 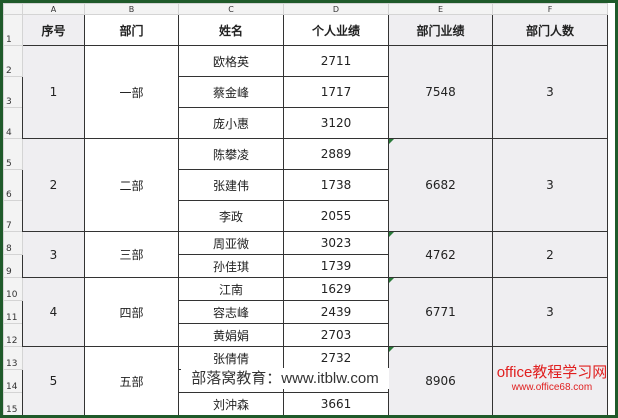 What do you see at coordinates (336, 335) in the screenshot?
I see `cell-score: 2703` at bounding box center [336, 335].